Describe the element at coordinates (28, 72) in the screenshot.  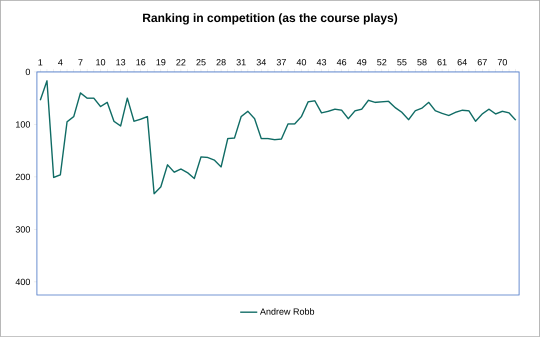
I see `y-tick-label: 0` at that location.